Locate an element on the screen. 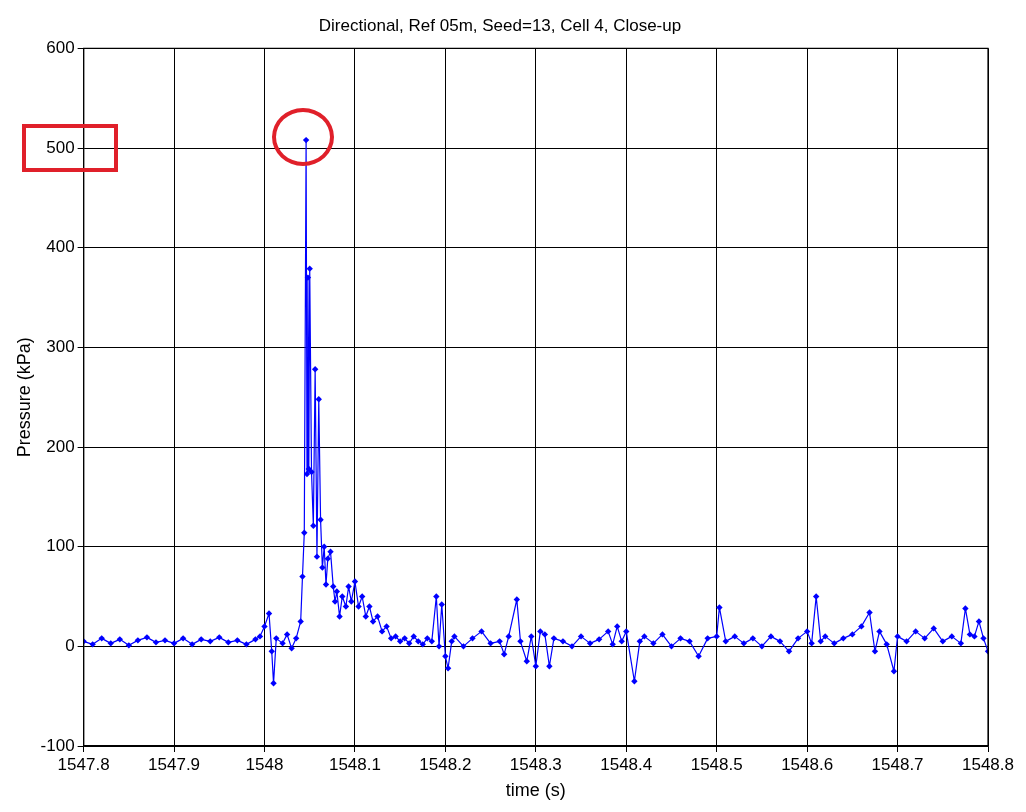 The image size is (1026, 812). x-tick-label: 1547.9 is located at coordinates (174, 764).